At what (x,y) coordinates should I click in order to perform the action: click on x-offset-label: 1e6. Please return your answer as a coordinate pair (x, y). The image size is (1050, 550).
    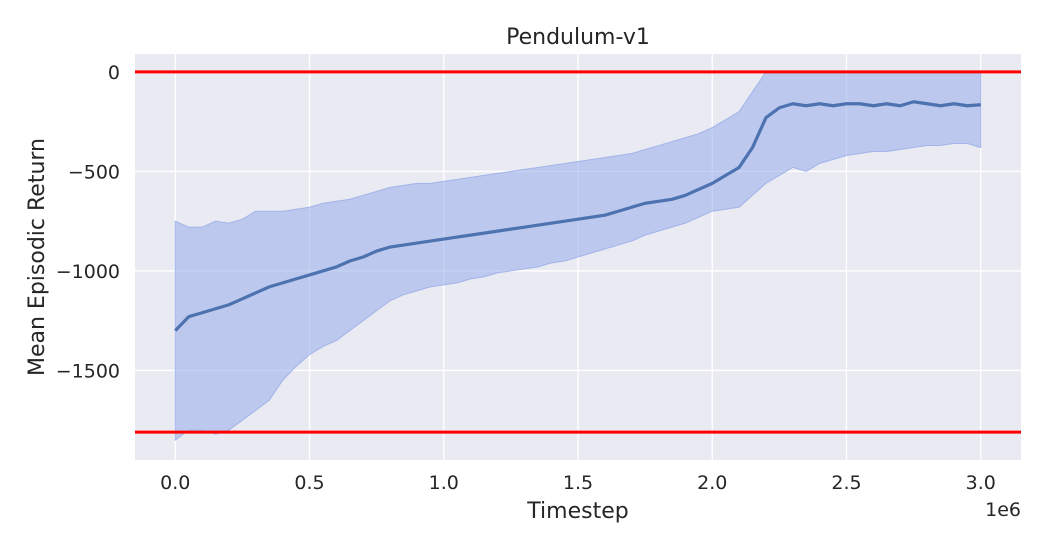
    Looking at the image, I should click on (1003, 510).